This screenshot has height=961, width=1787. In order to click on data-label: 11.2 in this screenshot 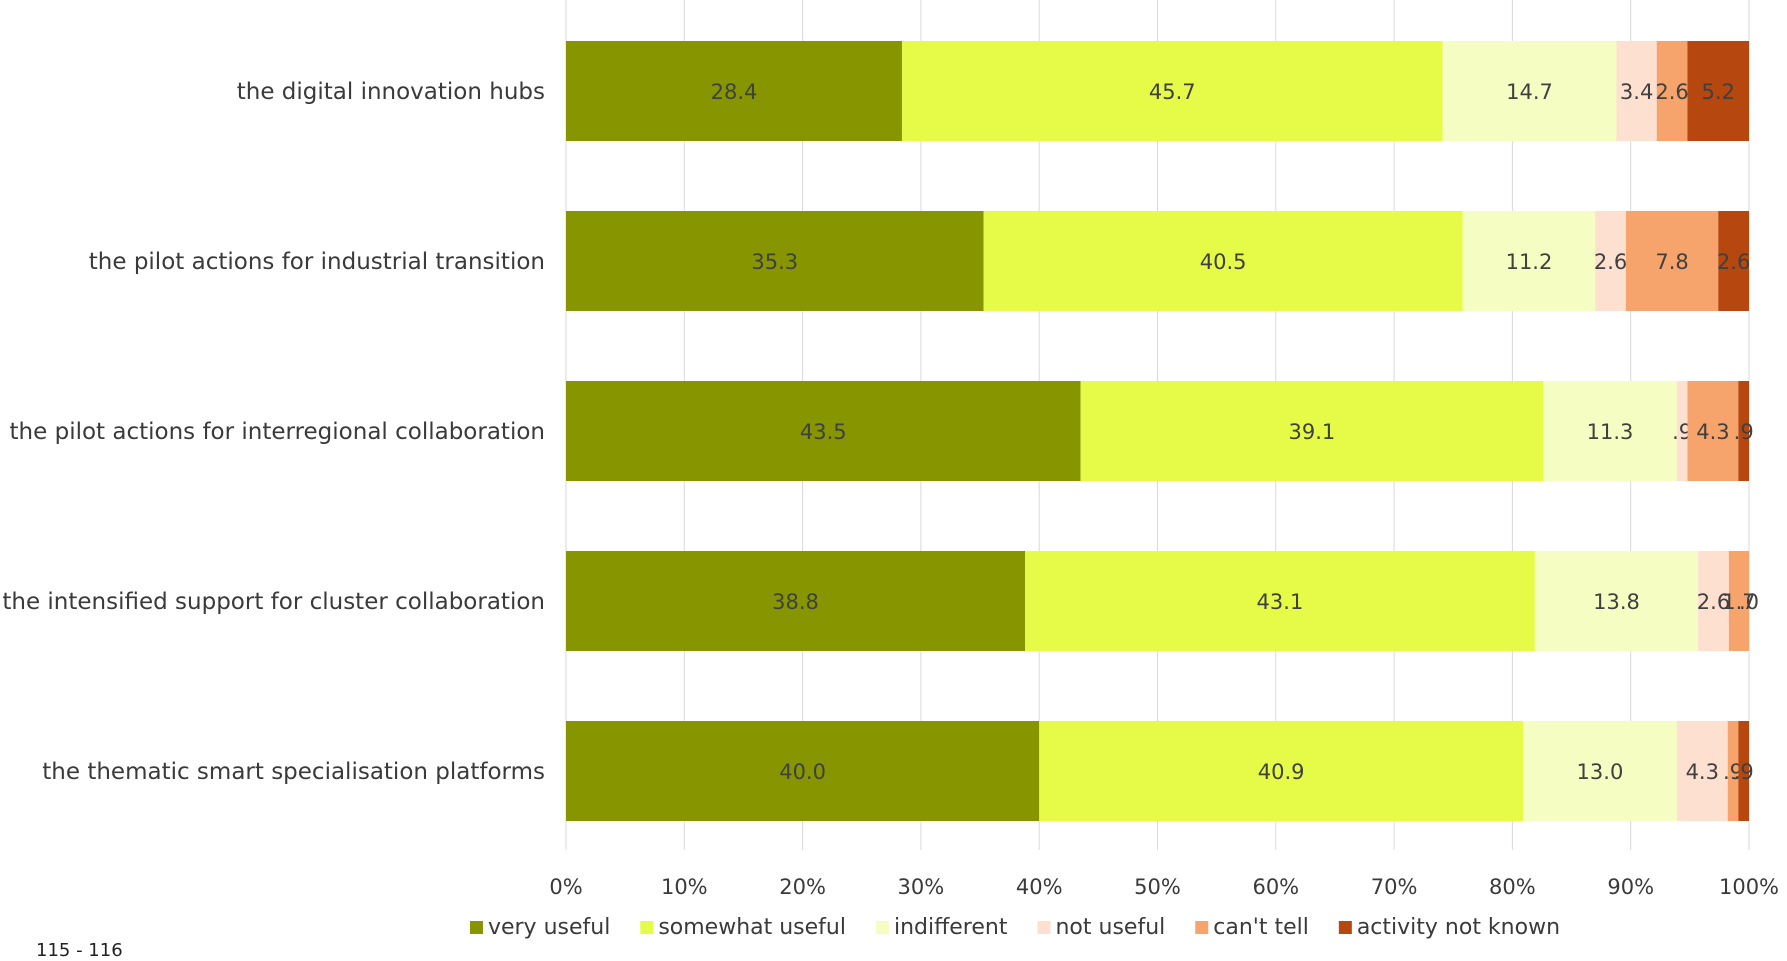, I will do `click(1529, 262)`.